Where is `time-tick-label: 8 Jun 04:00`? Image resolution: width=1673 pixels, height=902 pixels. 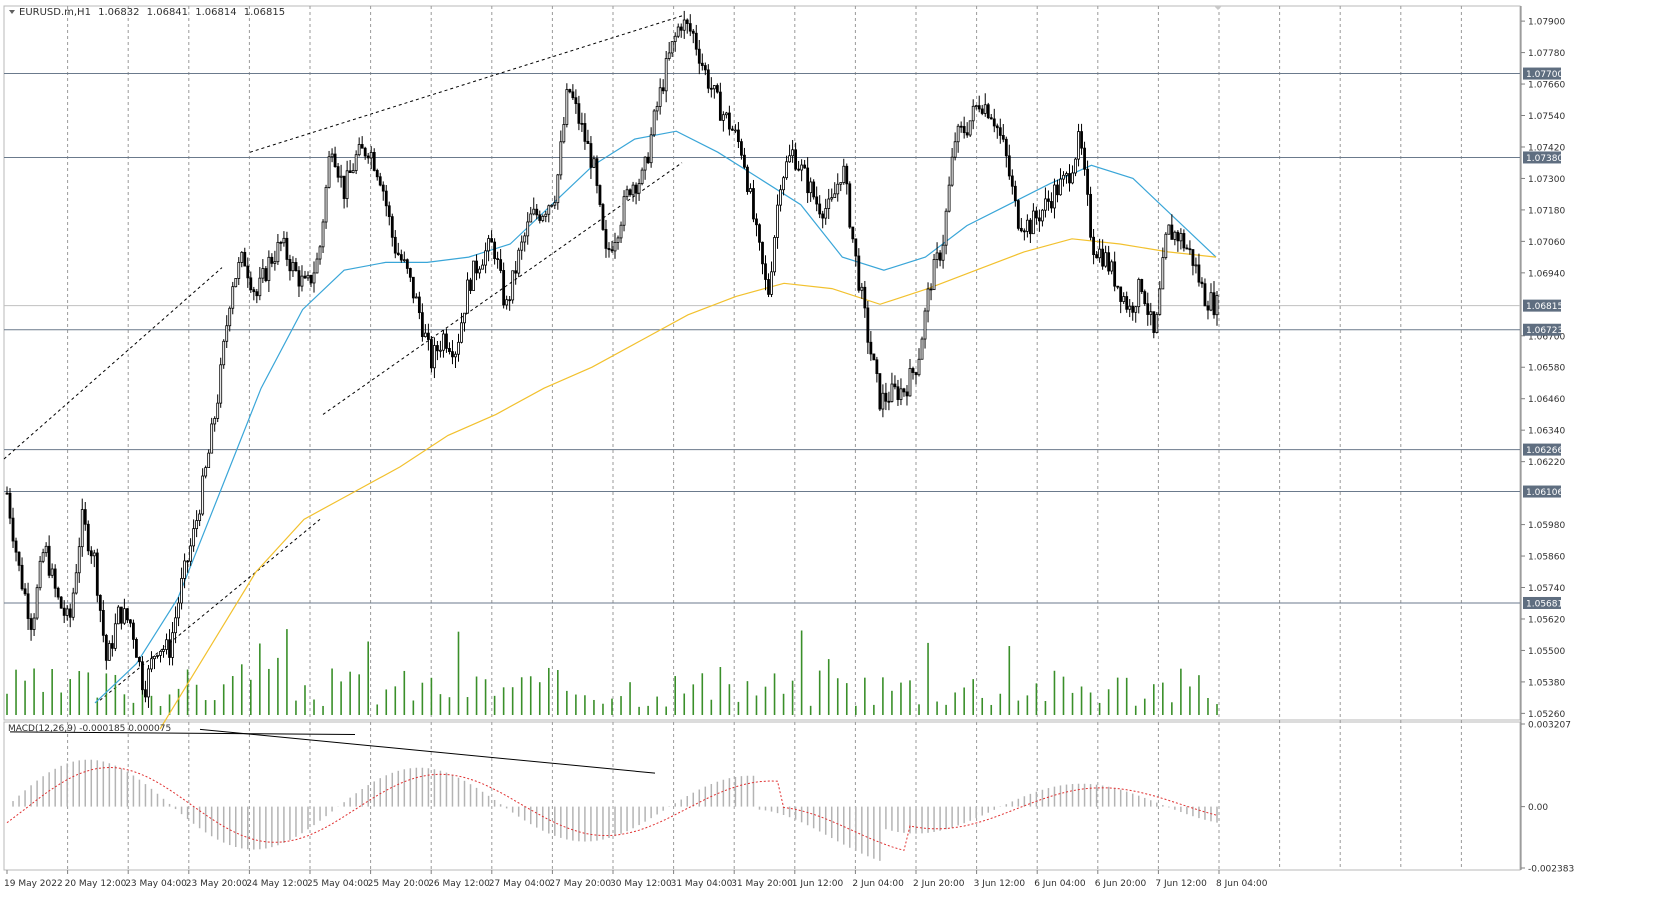 time-tick-label: 8 Jun 04:00 is located at coordinates (1242, 884).